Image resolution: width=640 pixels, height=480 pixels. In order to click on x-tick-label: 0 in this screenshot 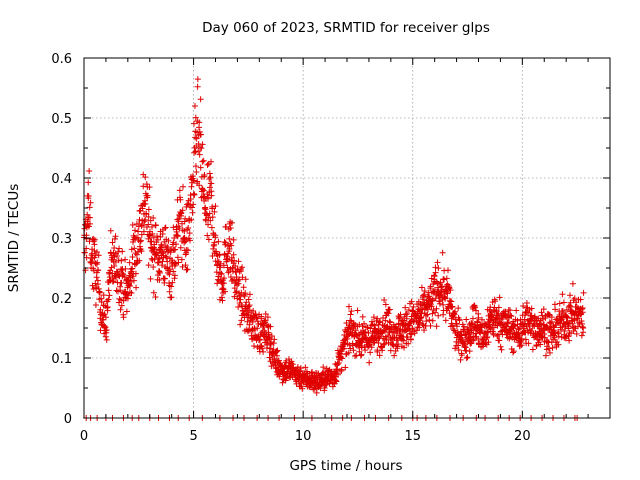, I will do `click(84, 436)`.